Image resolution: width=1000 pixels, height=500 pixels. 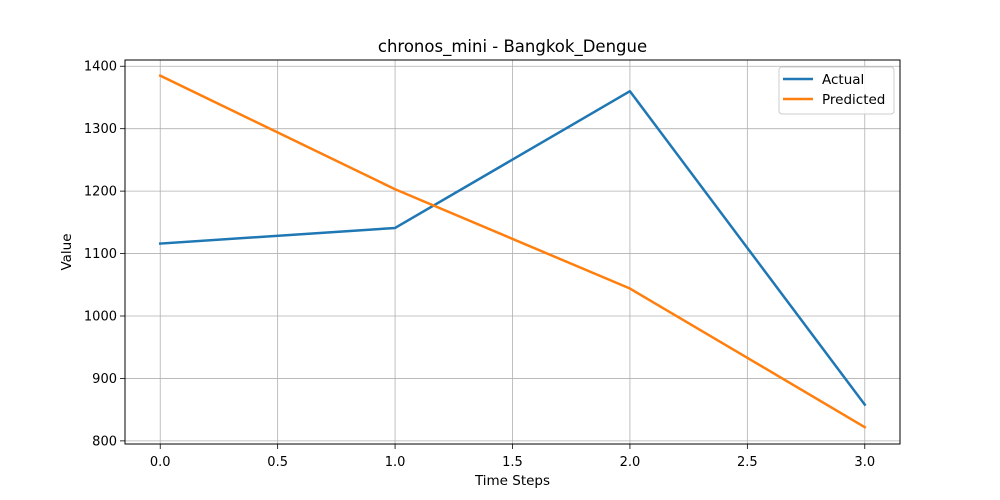 What do you see at coordinates (100, 129) in the screenshot?
I see `y-tick-label: 1300` at bounding box center [100, 129].